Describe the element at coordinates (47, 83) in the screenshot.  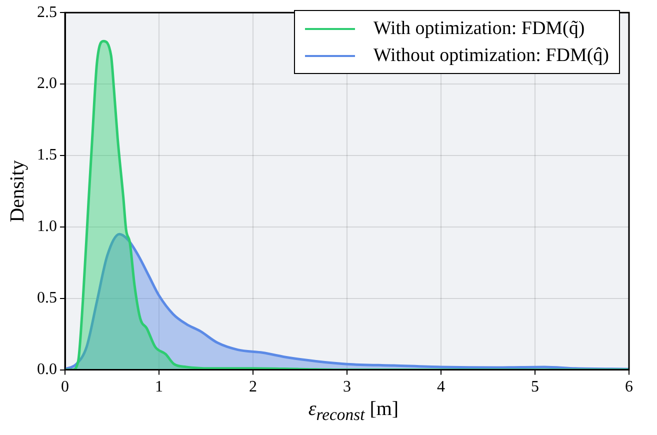
I see `y-tick-label: 2.0` at that location.